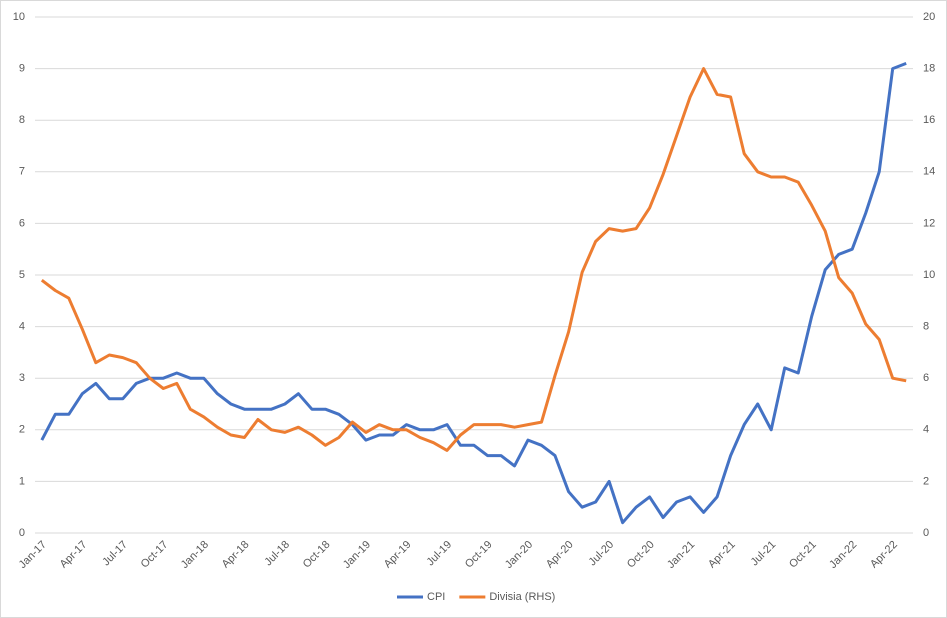 The image size is (947, 618). I want to click on legend-label: CPI, so click(436, 597).